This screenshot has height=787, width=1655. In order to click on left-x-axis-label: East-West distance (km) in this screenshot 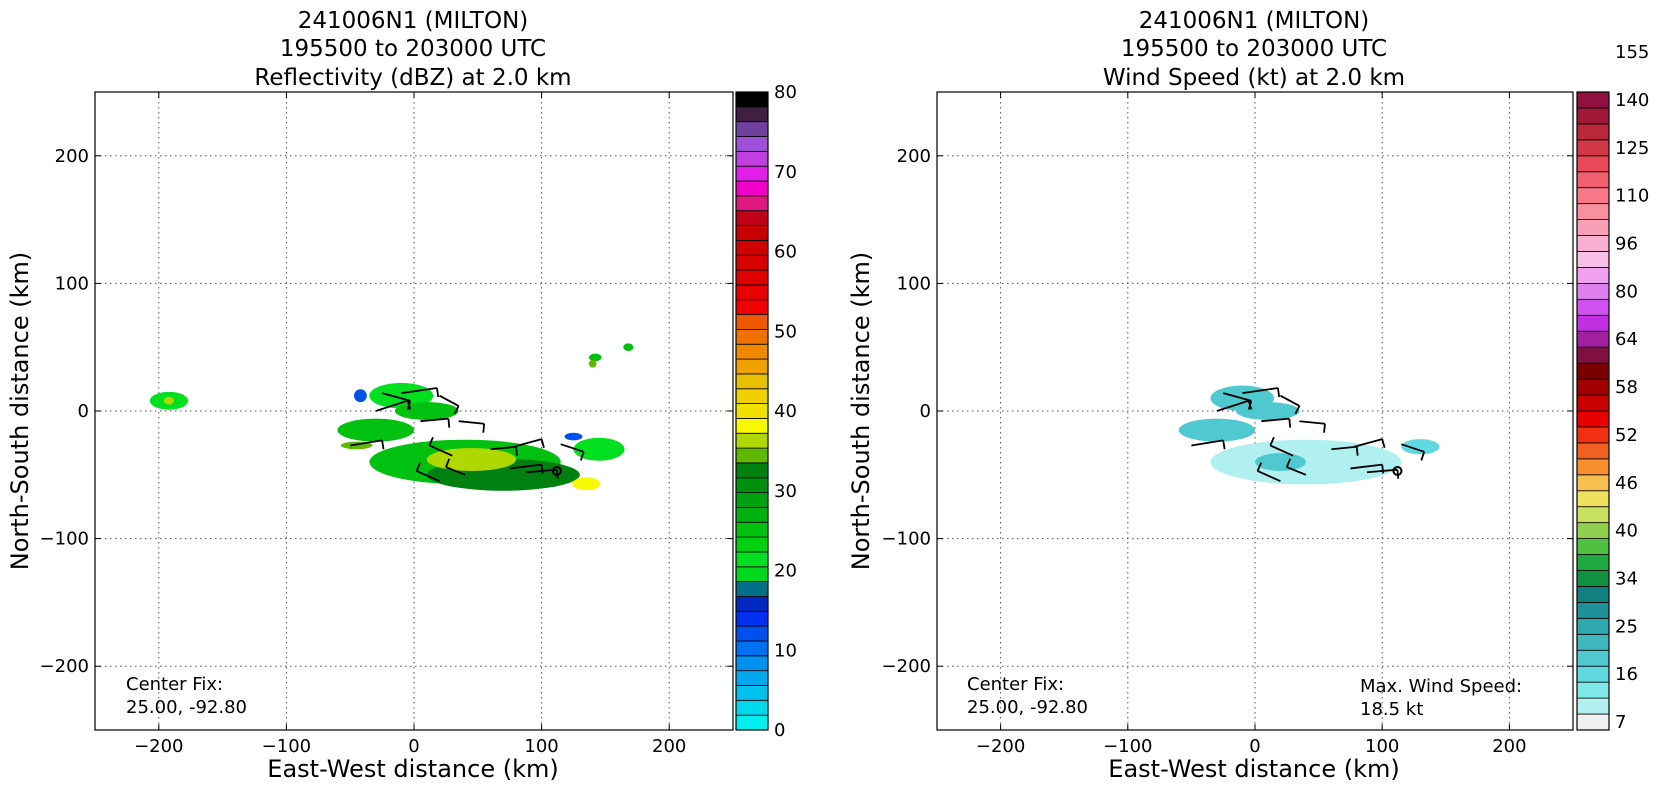, I will do `click(412, 769)`.